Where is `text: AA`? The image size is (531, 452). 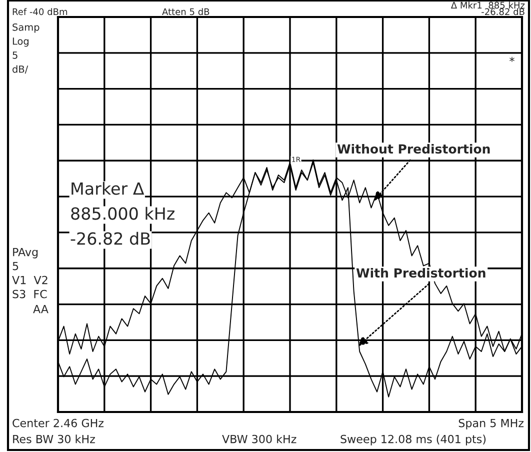
text: AA is located at coordinates (40, 309).